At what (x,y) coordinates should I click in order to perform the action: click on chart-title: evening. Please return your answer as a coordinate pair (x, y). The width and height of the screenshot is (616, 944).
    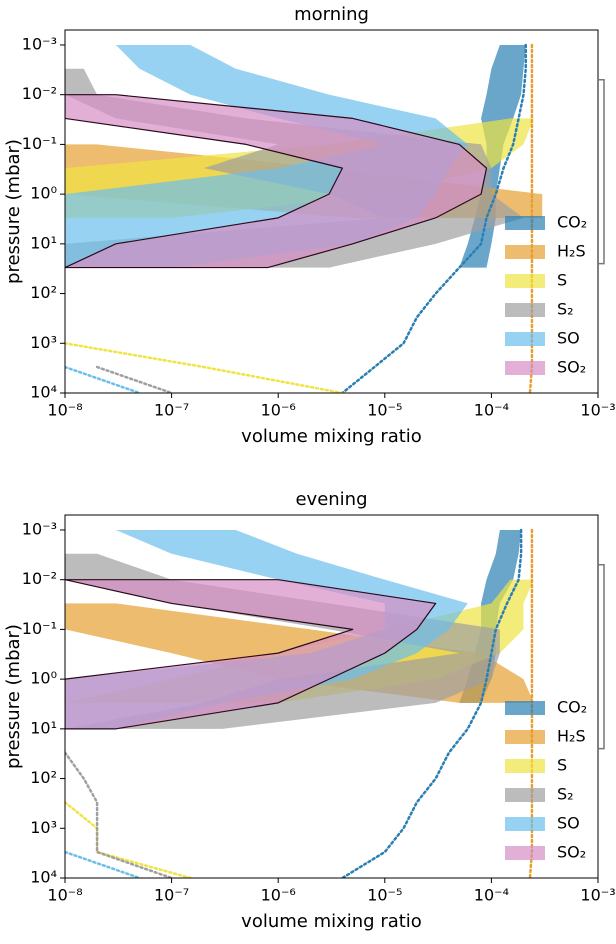
    Looking at the image, I should click on (331, 499).